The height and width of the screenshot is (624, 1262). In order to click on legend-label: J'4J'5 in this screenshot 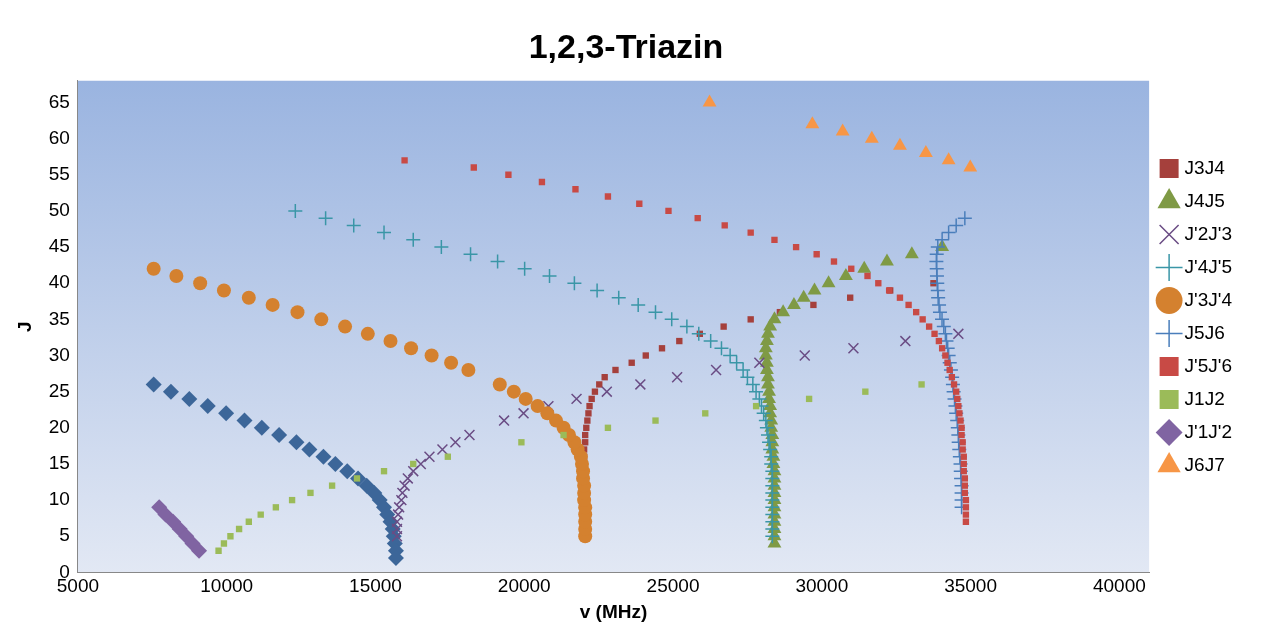, I will do `click(1208, 266)`.